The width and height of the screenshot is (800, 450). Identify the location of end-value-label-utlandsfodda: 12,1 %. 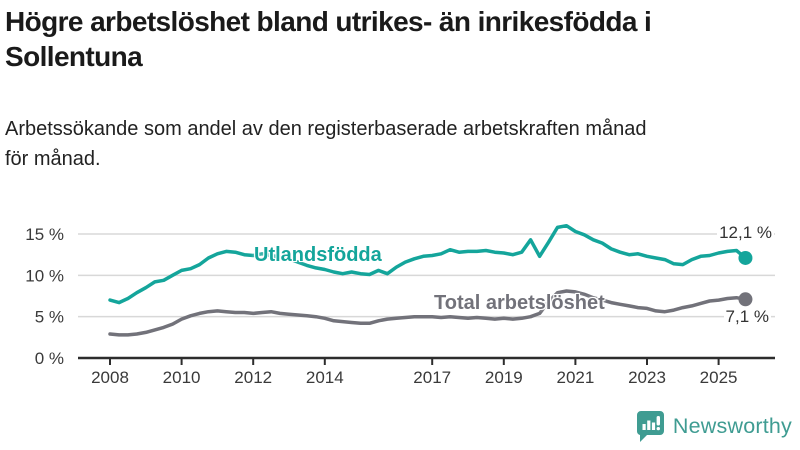
(745, 233).